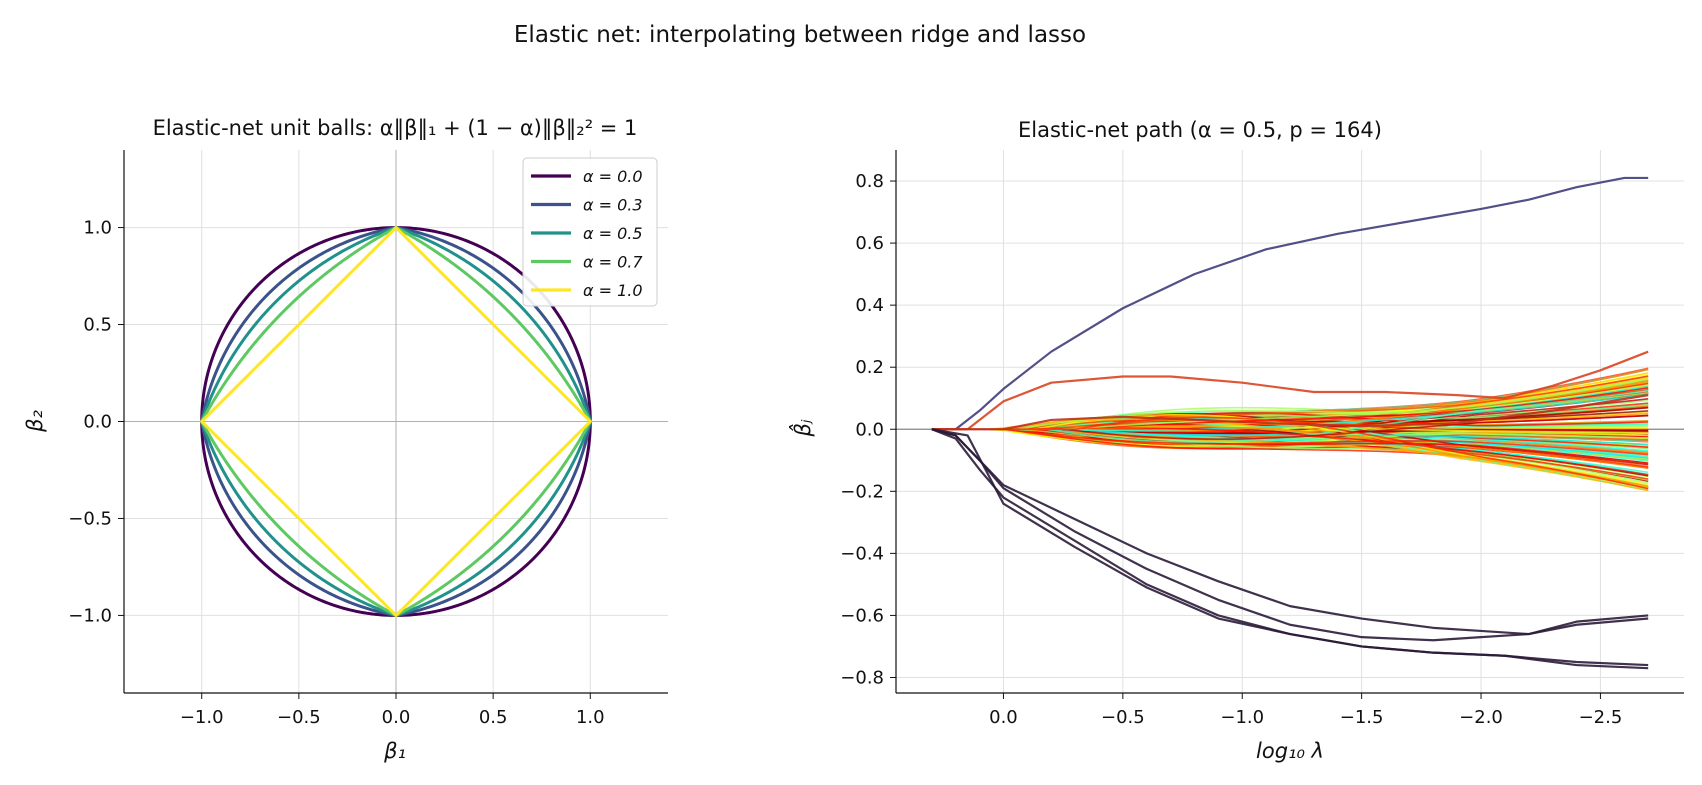  I want to click on right-xlabel: log₁₀ λ, so click(1290, 751).